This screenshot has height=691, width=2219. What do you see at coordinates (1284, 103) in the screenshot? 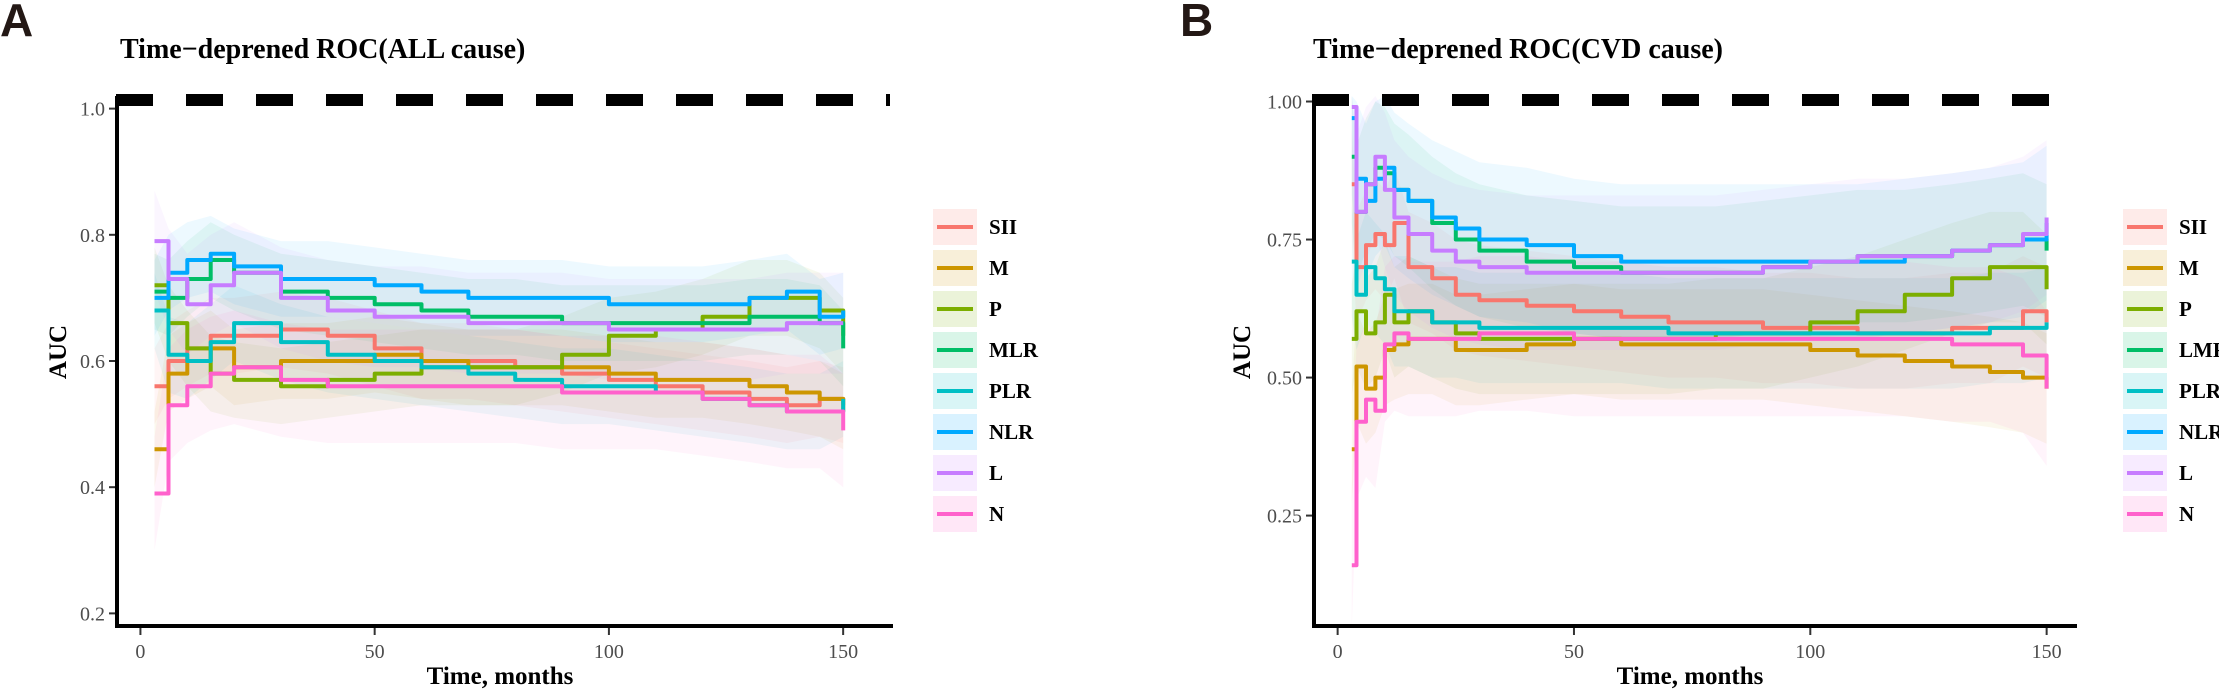
I see `y-tick-label: 1.00` at bounding box center [1284, 103].